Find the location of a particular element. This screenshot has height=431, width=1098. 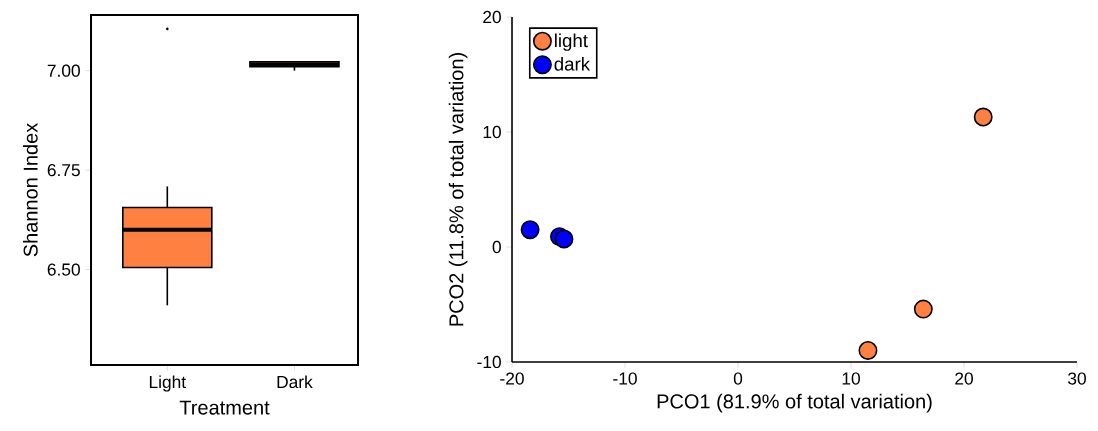

legend-label: dark is located at coordinates (572, 64).